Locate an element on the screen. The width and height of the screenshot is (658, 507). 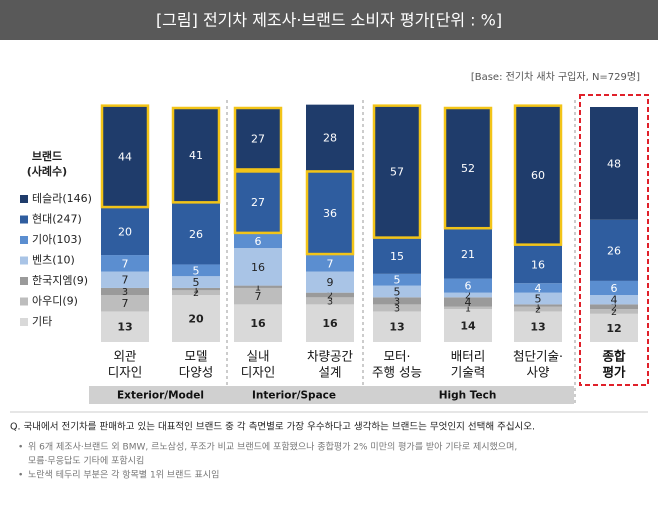
legend-label: 테슬라(146) is located at coordinates (62, 198).